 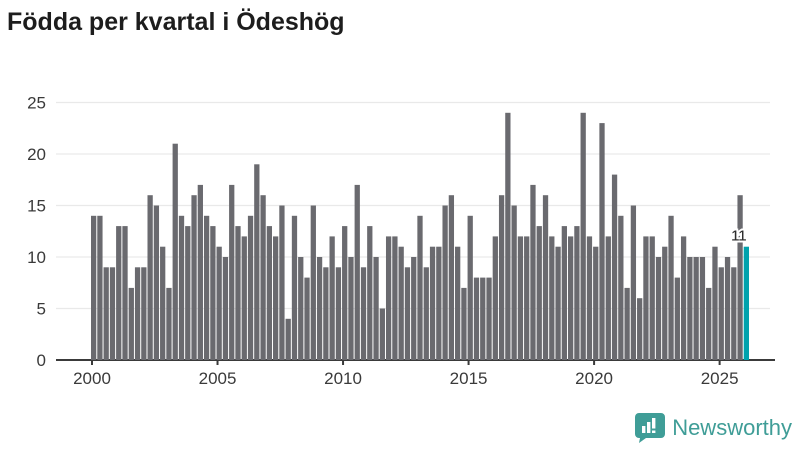 What do you see at coordinates (41, 360) in the screenshot?
I see `y-tick-label-0: 0` at bounding box center [41, 360].